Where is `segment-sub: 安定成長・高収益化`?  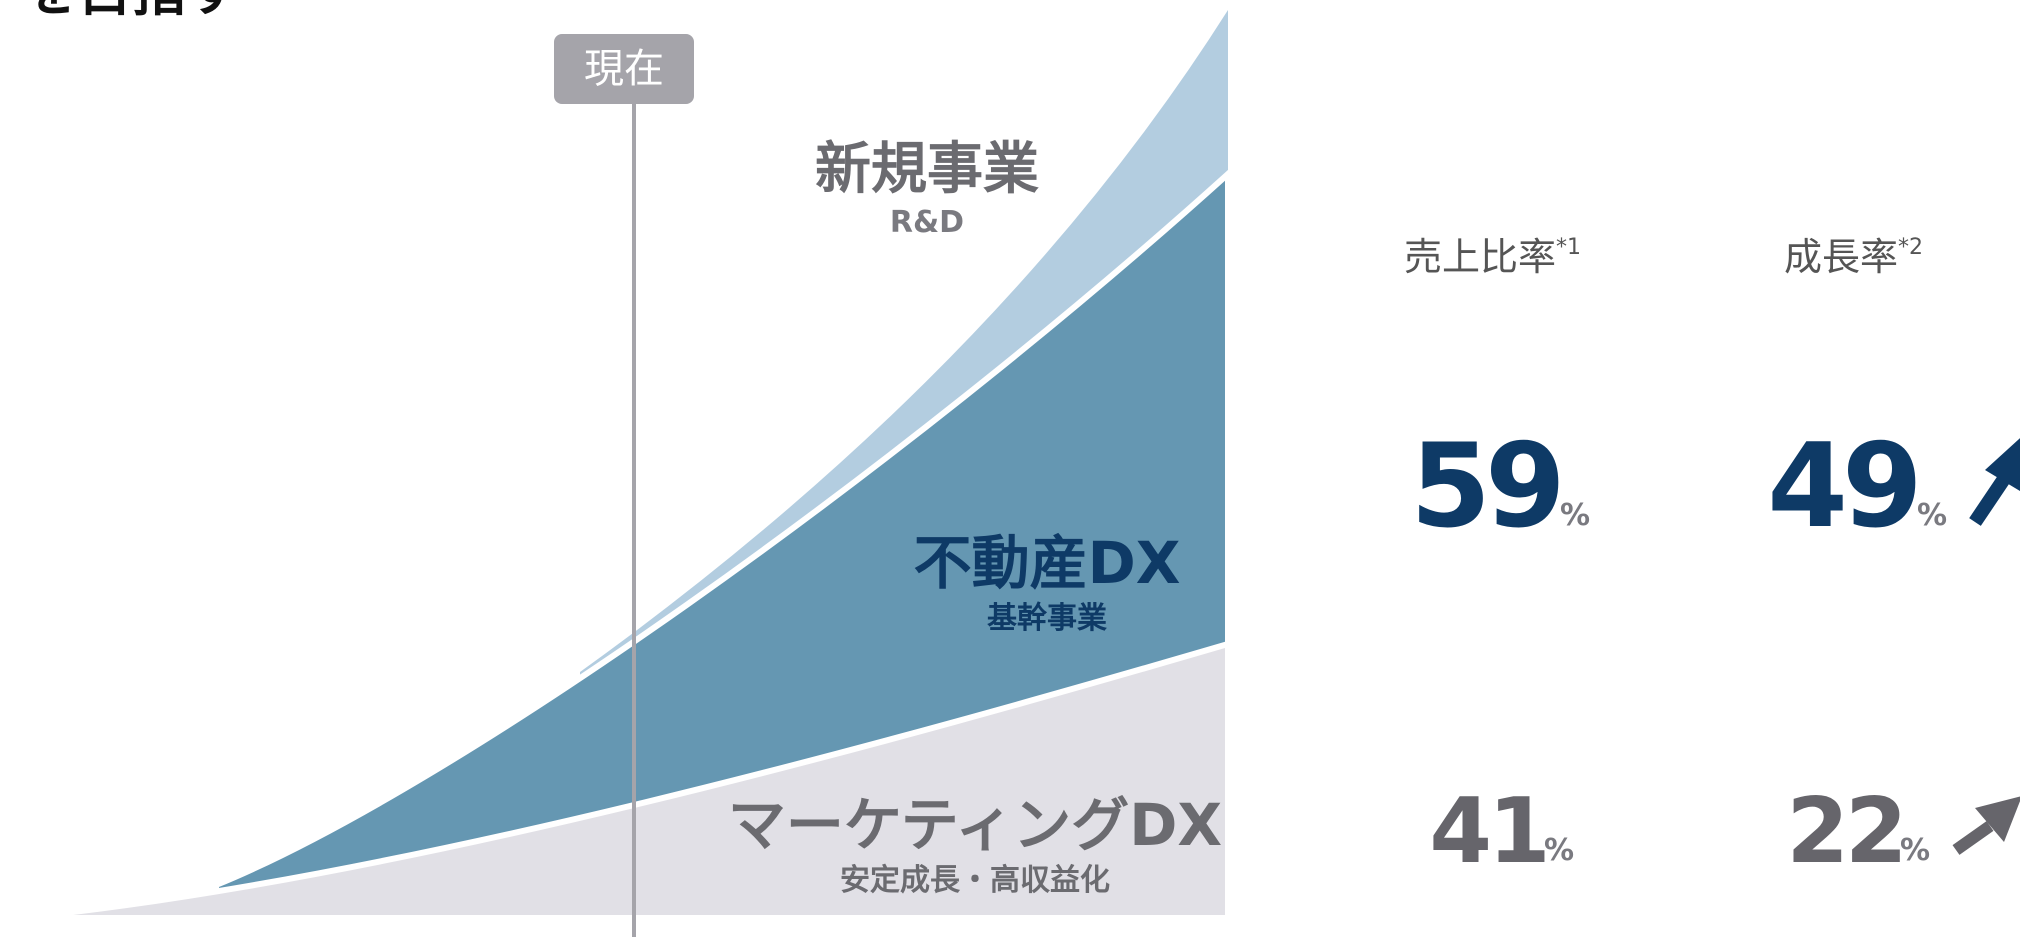
segment-sub: 安定成長・高収益化 is located at coordinates (975, 880).